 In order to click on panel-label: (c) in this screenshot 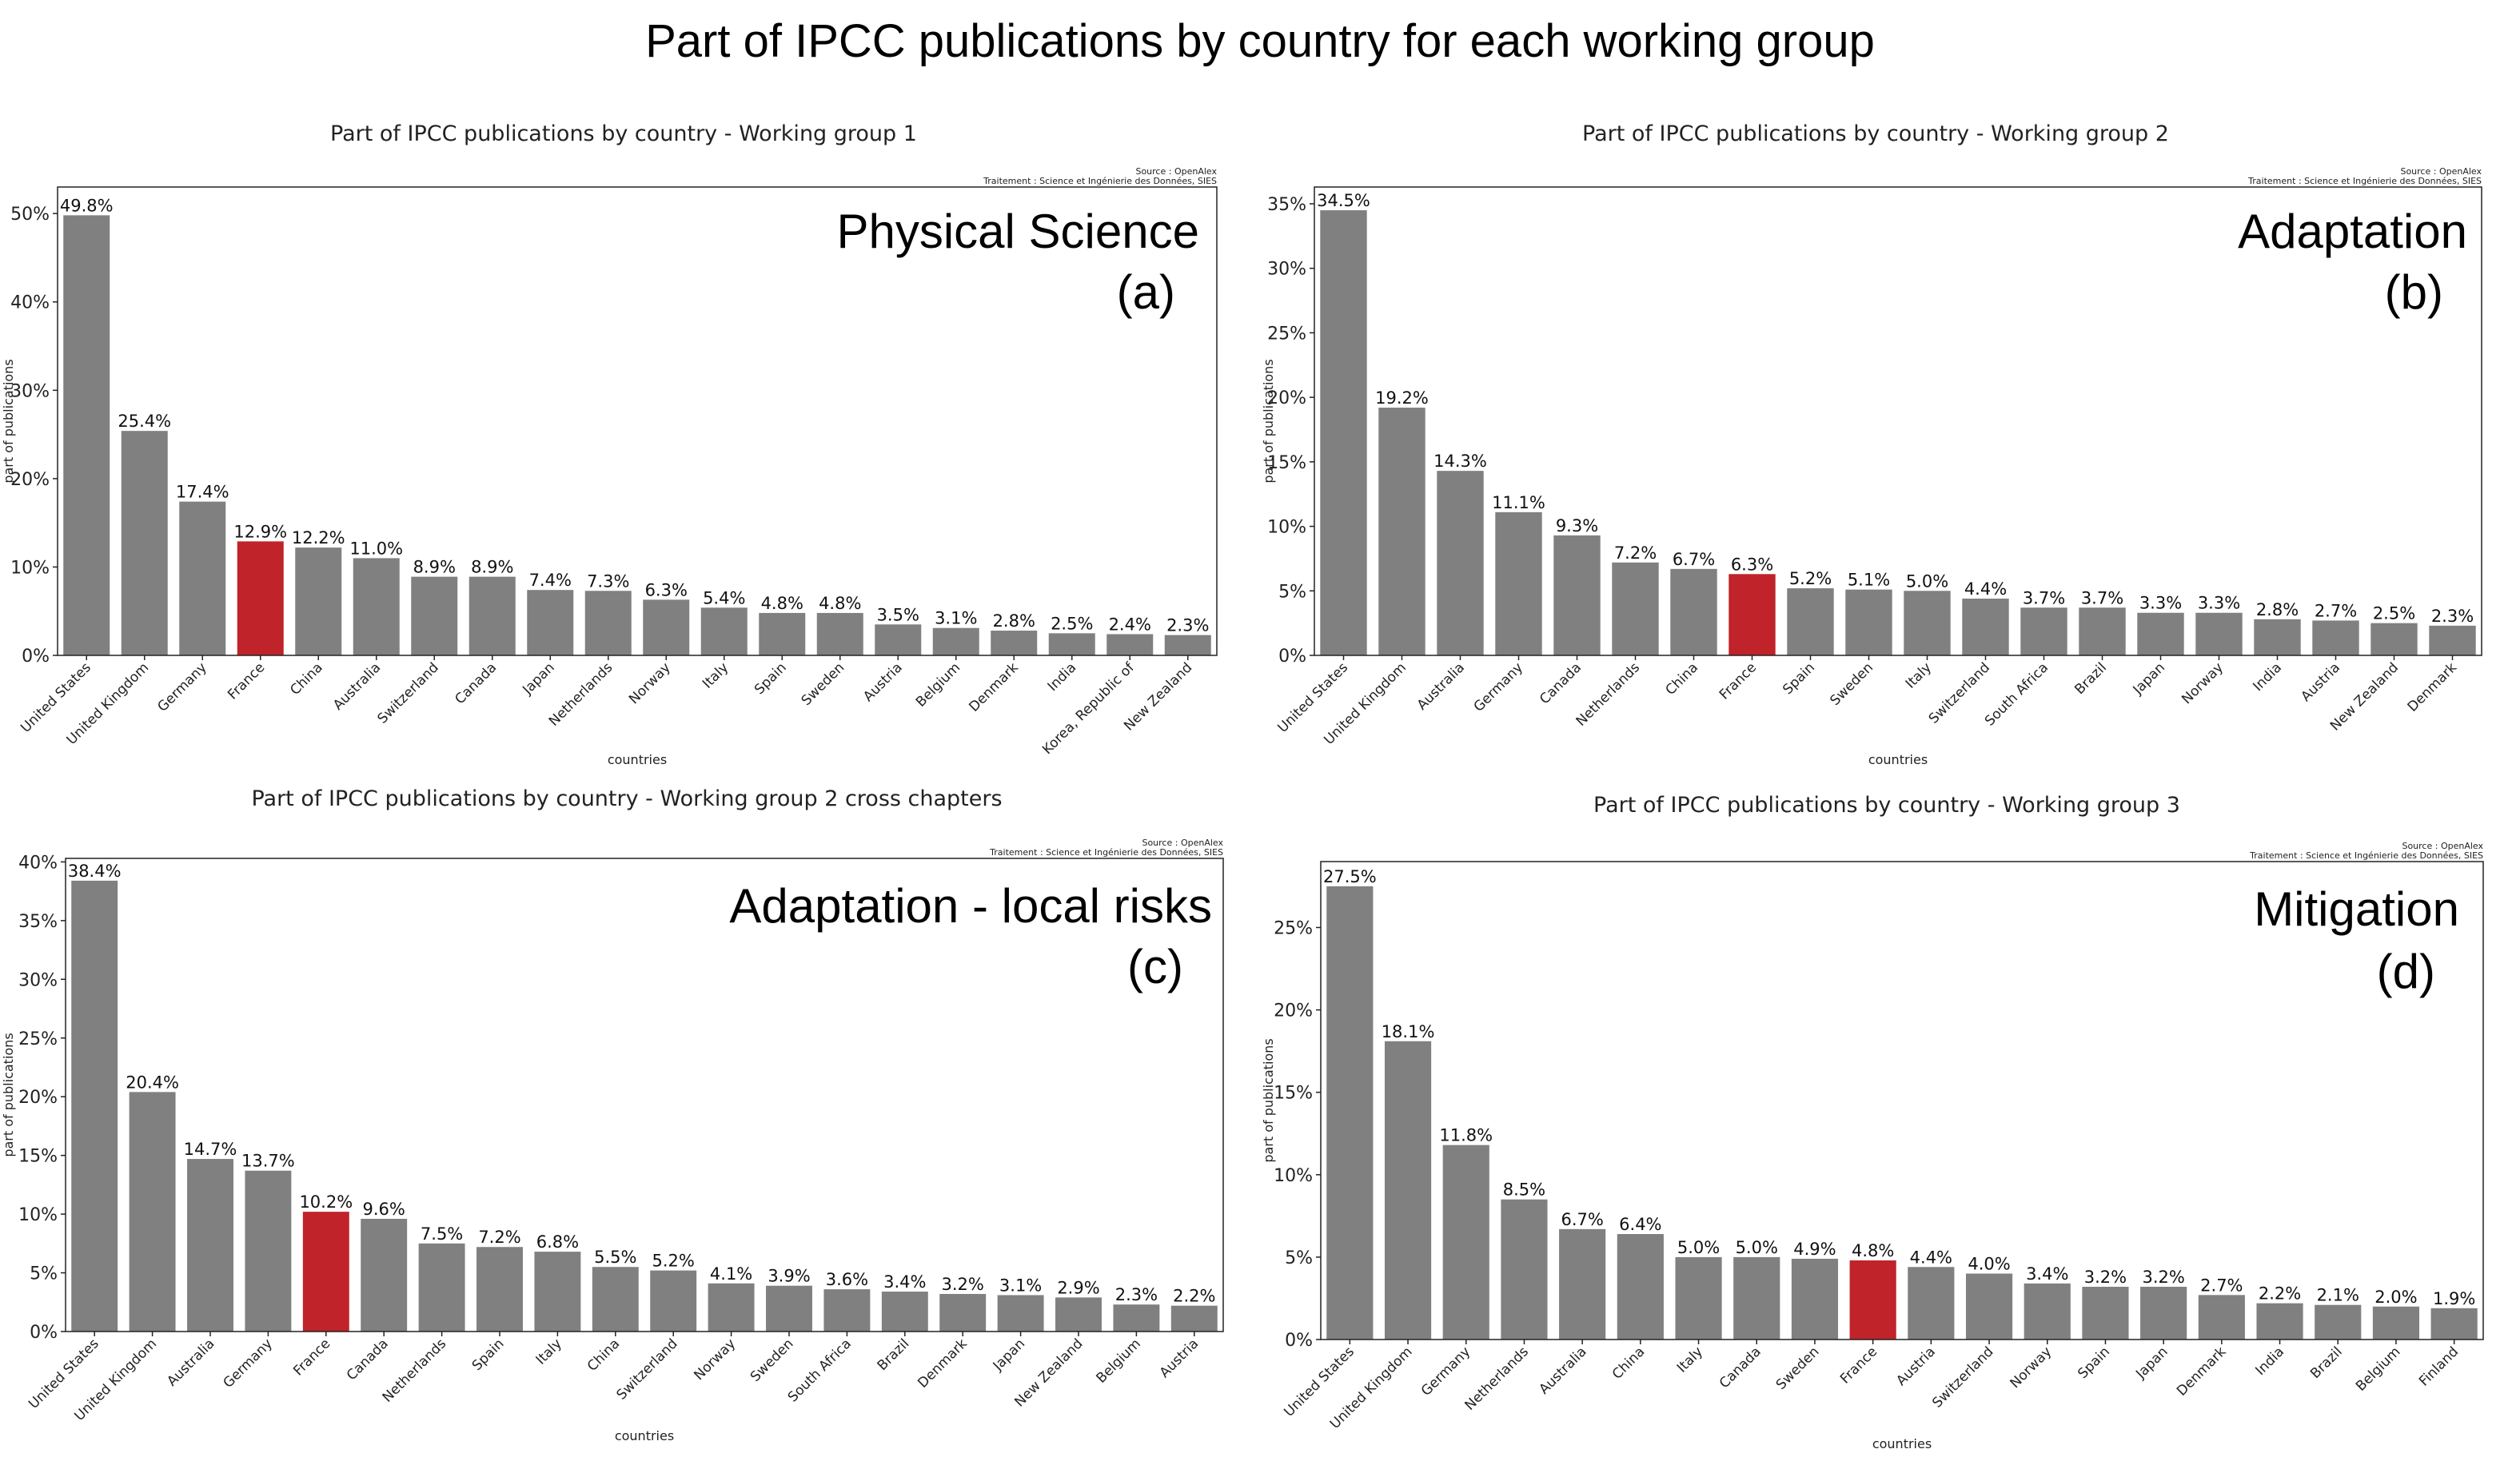, I will do `click(1155, 967)`.